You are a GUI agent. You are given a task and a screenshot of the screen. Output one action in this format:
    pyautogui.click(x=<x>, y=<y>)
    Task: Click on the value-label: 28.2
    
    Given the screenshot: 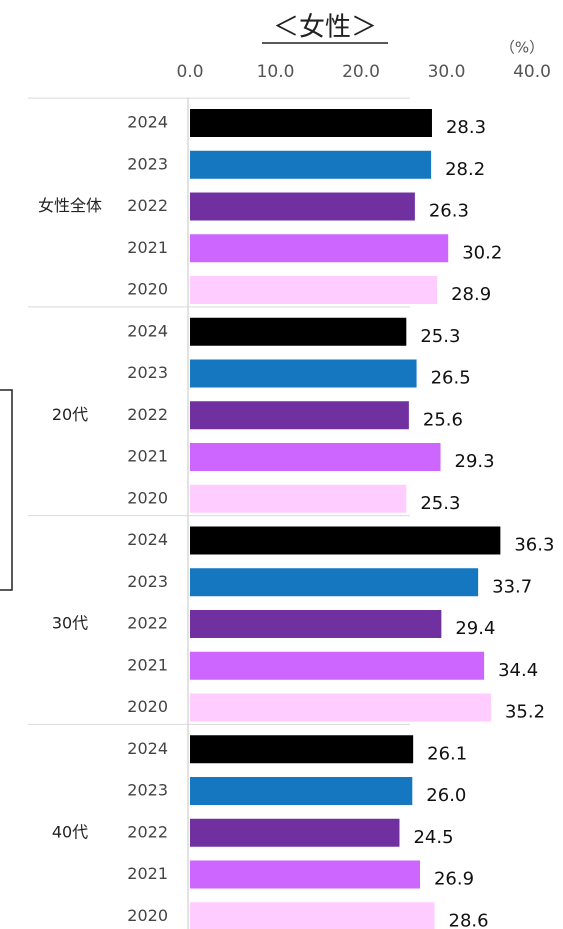 What is the action you would take?
    pyautogui.click(x=465, y=169)
    